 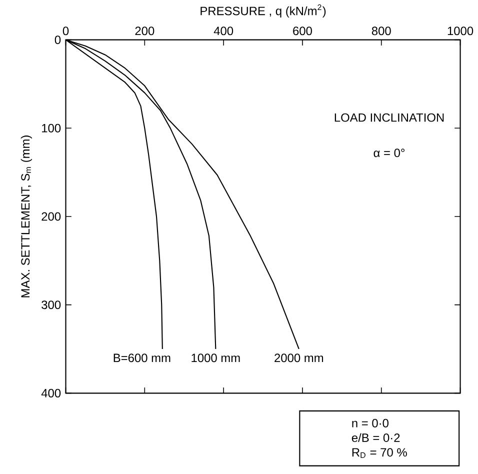 I want to click on x-tick-label: 800, so click(x=381, y=31).